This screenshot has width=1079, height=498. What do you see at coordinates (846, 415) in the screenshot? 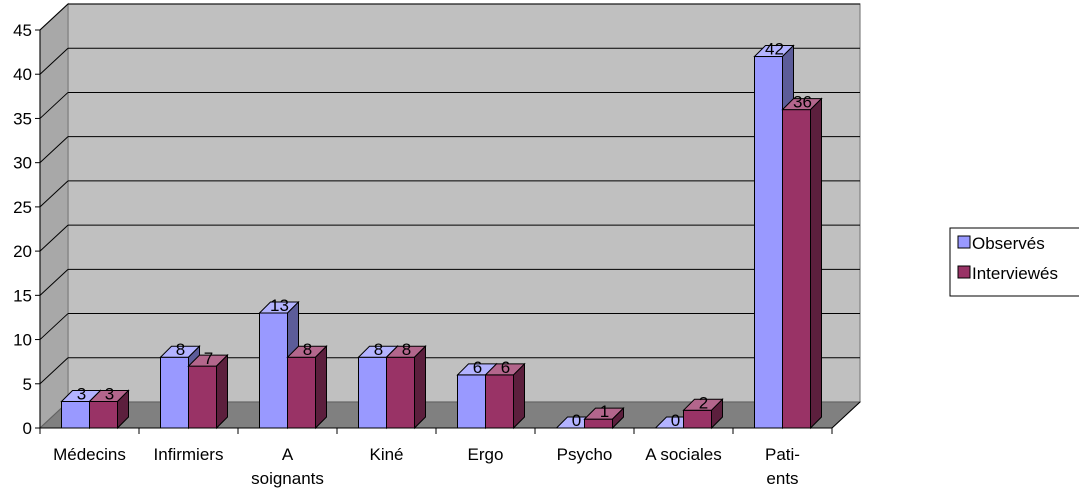
I see `x-axis-depth-line` at bounding box center [846, 415].